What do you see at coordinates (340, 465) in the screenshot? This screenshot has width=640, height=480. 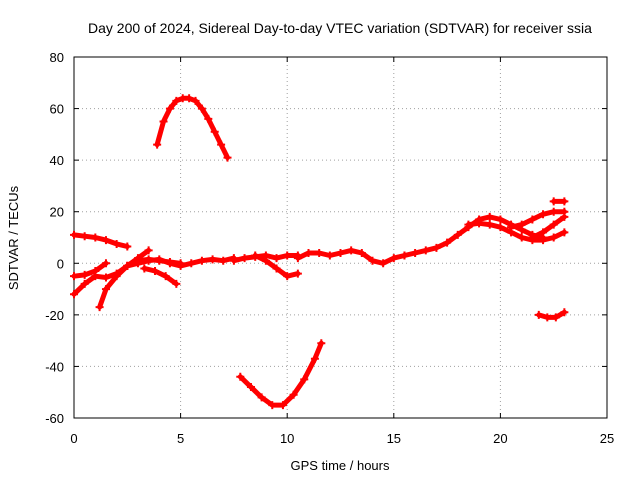 I see `x-axis-label: GPS time / hours` at bounding box center [340, 465].